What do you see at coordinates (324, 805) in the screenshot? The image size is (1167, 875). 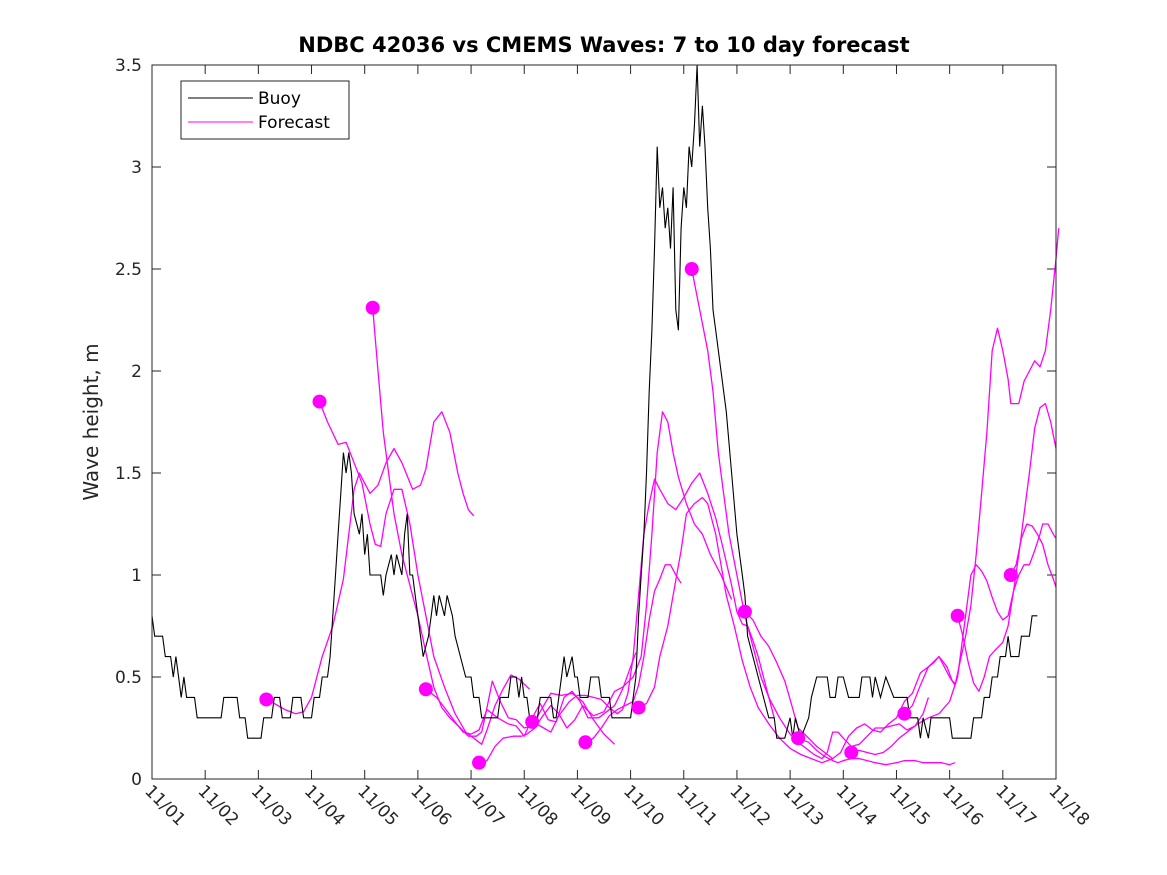 I see `x-tick-label: 11/04` at bounding box center [324, 805].